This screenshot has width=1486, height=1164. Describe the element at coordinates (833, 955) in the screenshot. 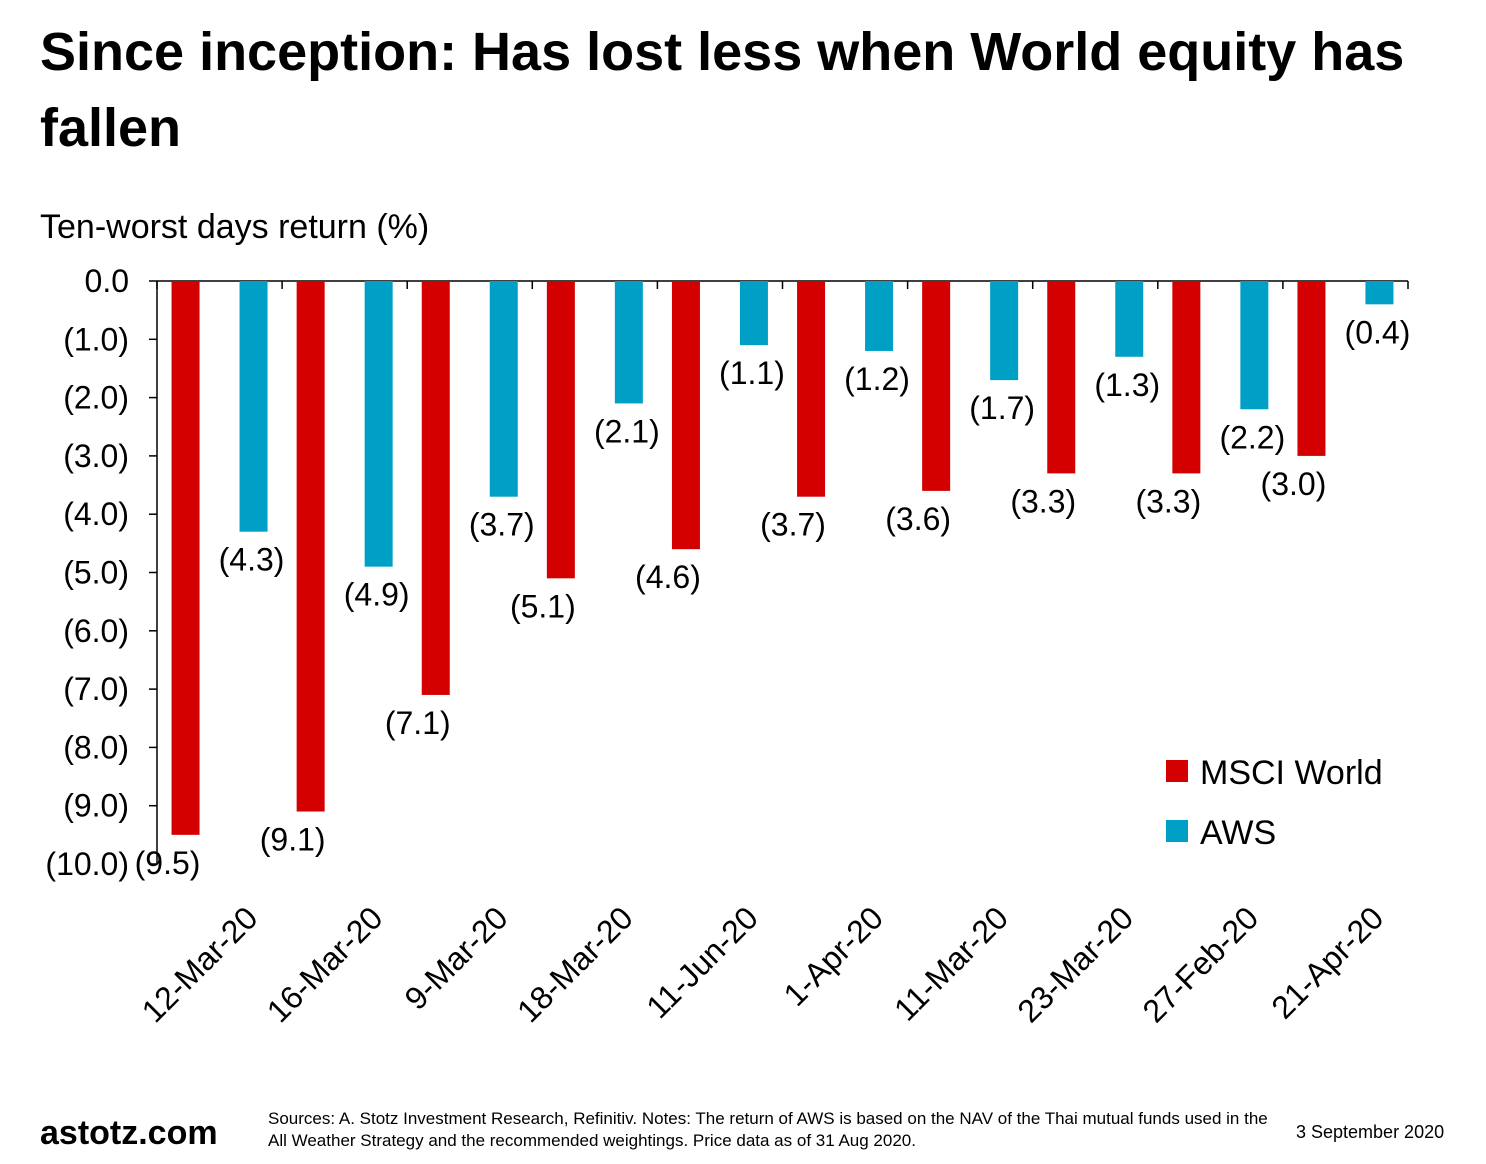

I see `x-tick-label: 1-Apr-20` at that location.